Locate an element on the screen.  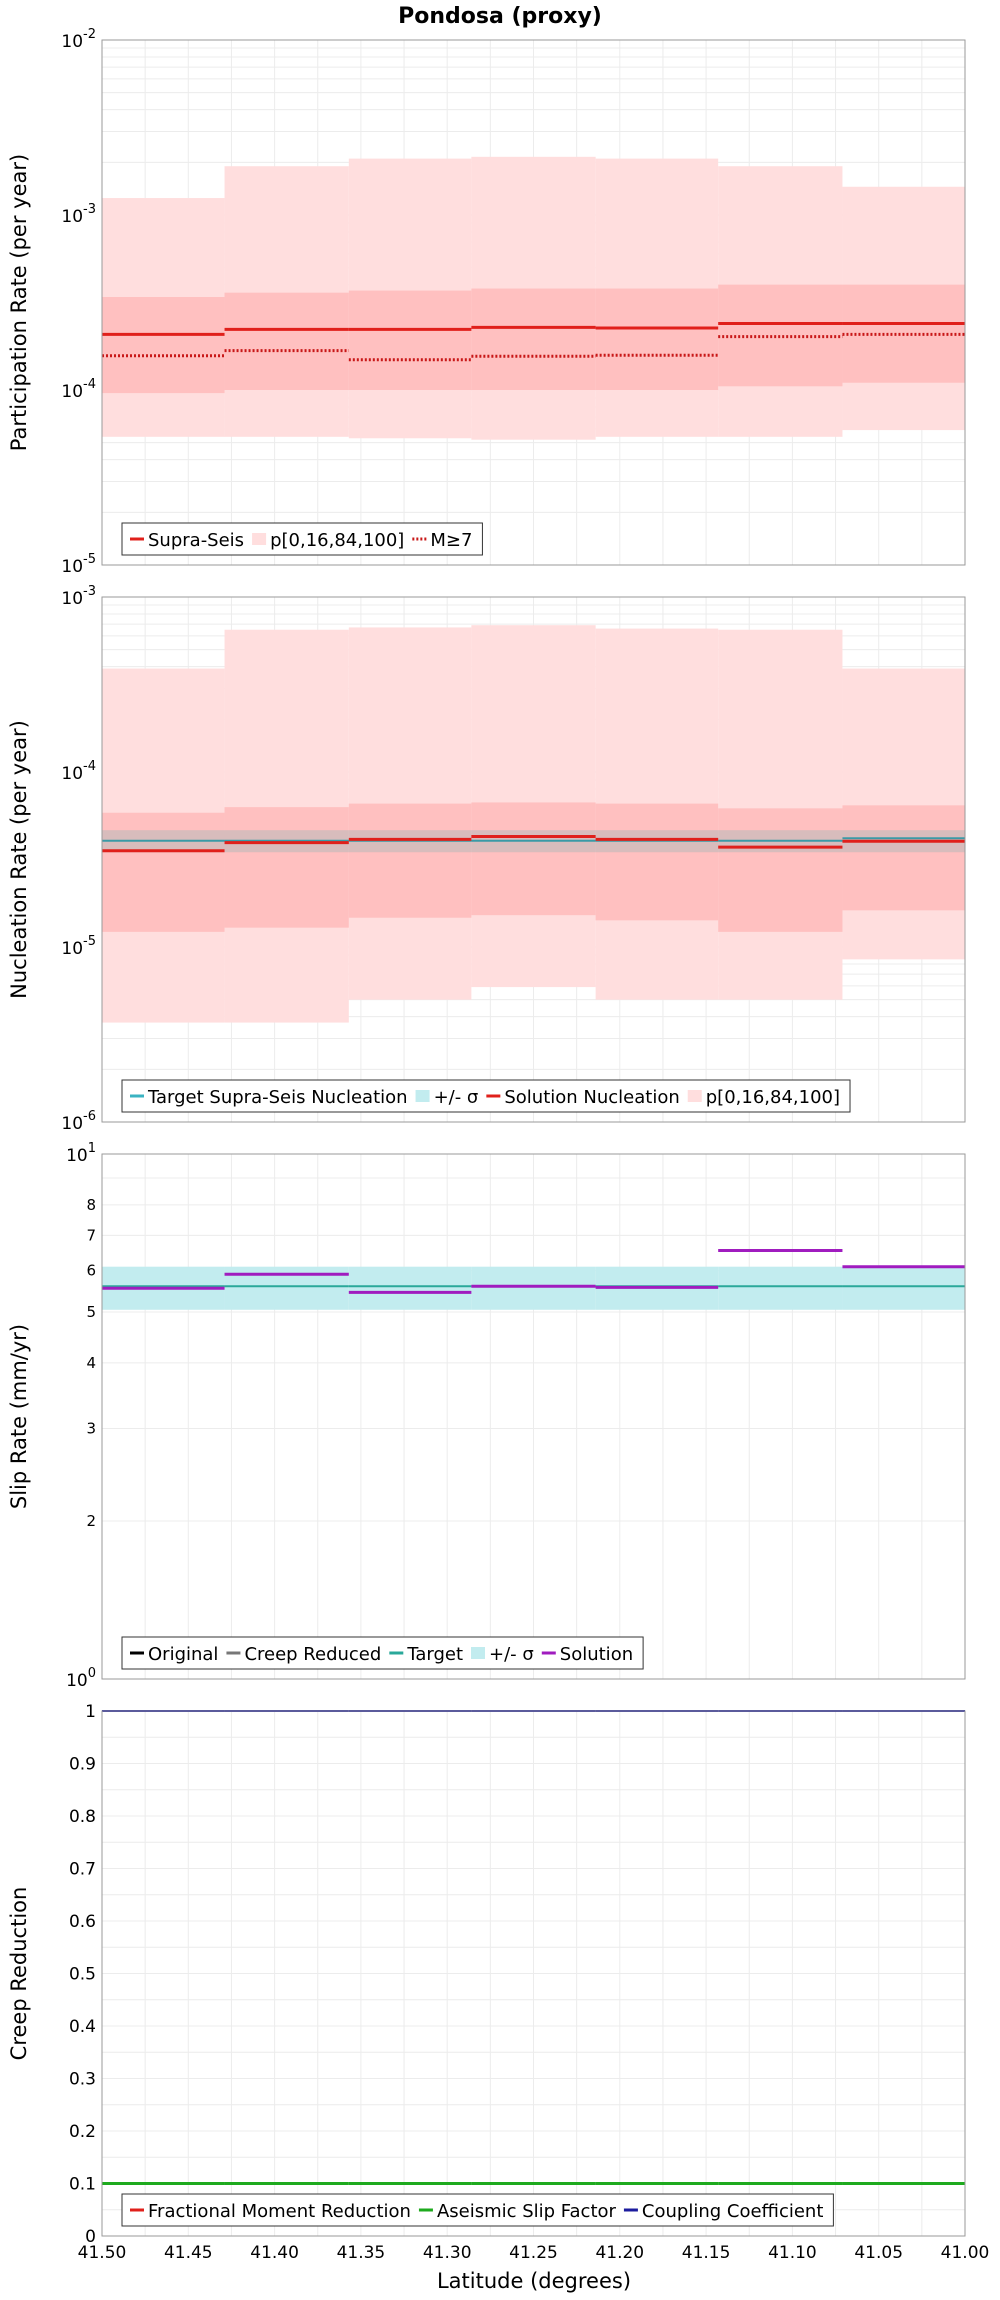
legend-item: Aseismic Slip Factor is located at coordinates (517, 2211).